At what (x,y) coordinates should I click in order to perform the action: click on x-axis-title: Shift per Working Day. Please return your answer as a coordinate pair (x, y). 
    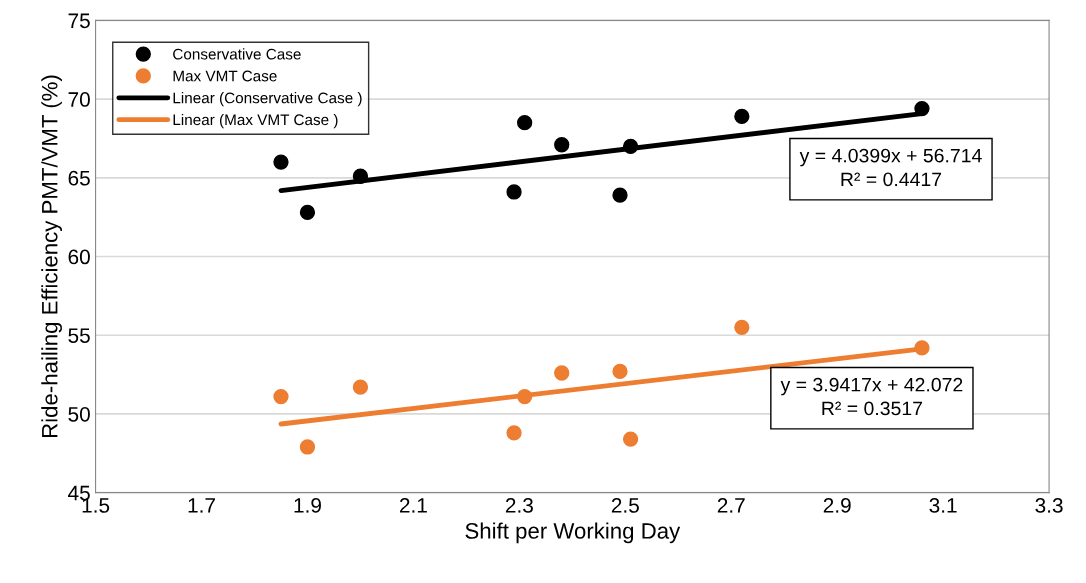
    Looking at the image, I should click on (573, 533).